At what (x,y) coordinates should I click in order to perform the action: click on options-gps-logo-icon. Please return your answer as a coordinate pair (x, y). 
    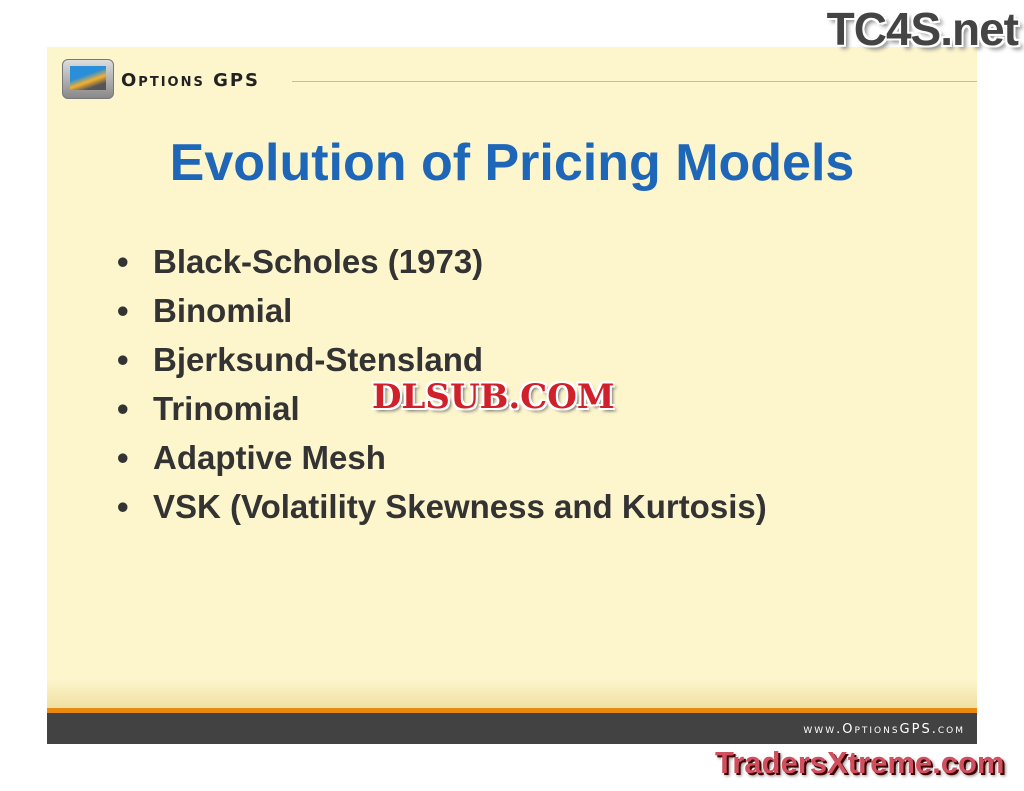
    Looking at the image, I should click on (88, 79).